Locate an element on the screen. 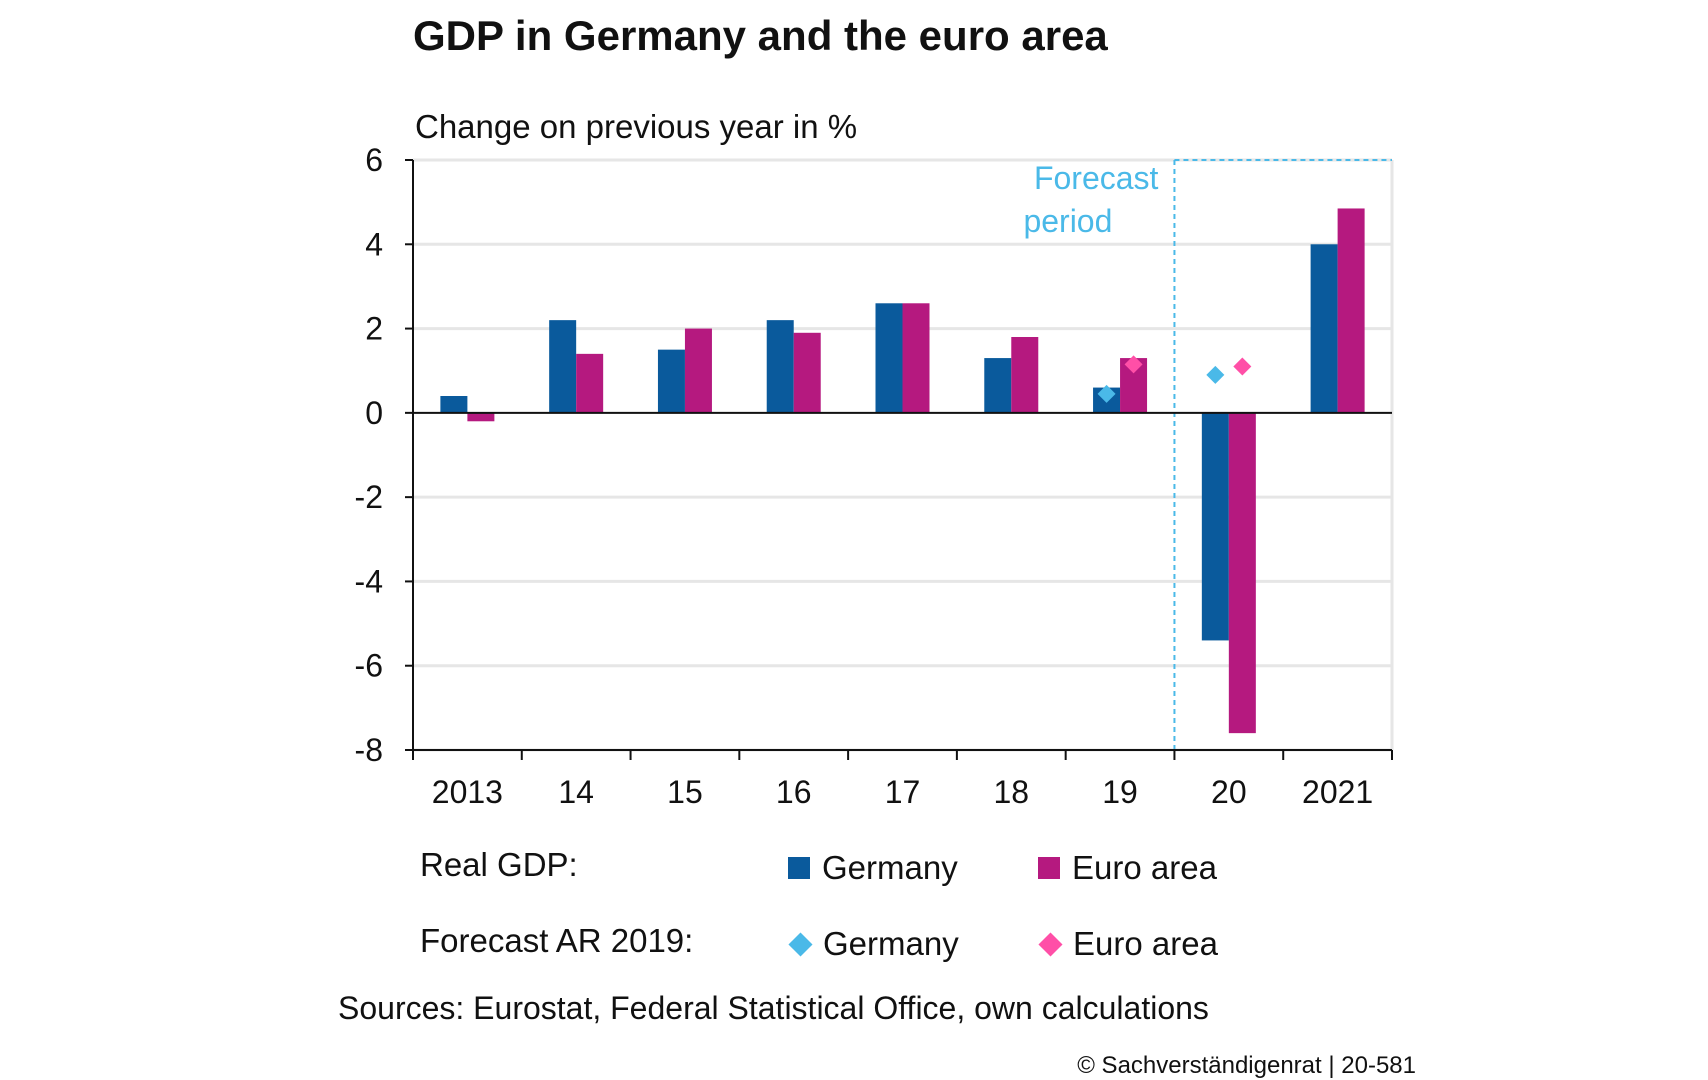 The height and width of the screenshot is (1080, 1708). y-tick-label: 2 is located at coordinates (374, 329).